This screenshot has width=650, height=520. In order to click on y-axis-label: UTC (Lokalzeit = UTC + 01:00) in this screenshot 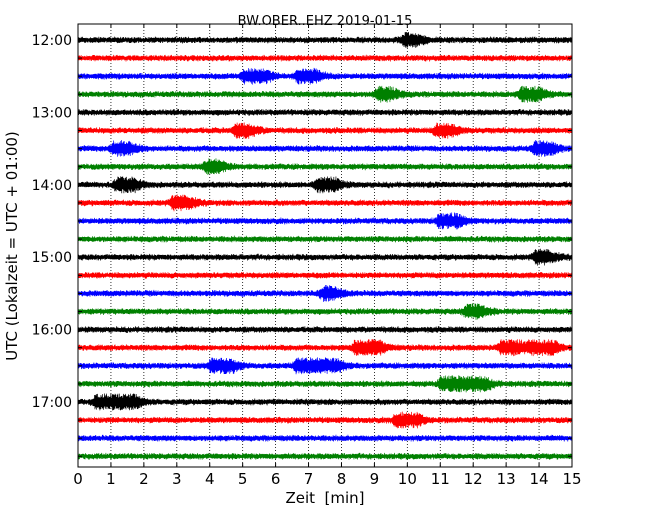, I will do `click(12, 246)`.